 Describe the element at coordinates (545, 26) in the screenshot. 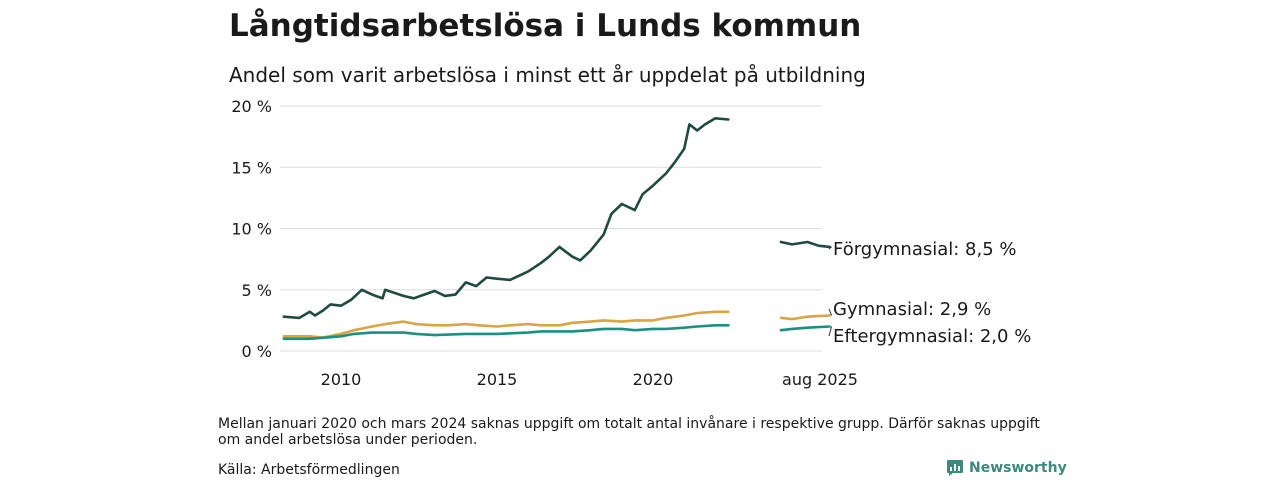

I see `chart-title: Långtidsarbetslösa i Lunds kommun` at that location.